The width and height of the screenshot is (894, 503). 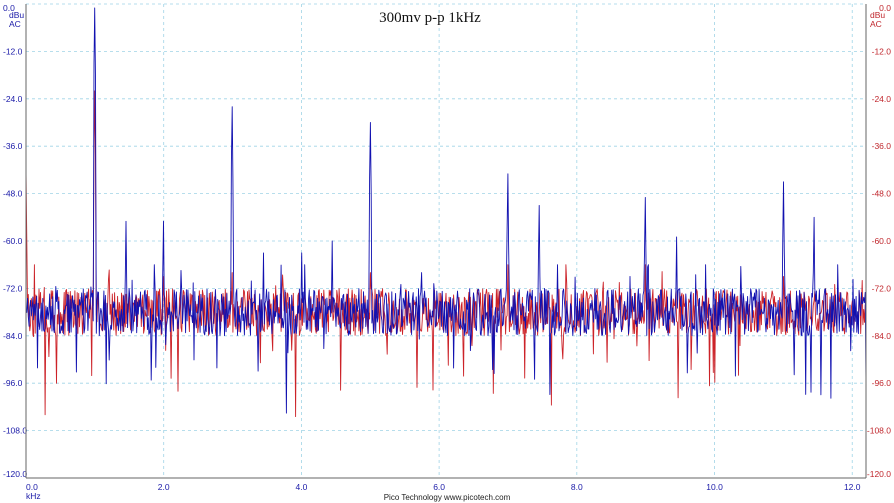 I want to click on y-tick-label-right: -12.0, so click(x=882, y=51).